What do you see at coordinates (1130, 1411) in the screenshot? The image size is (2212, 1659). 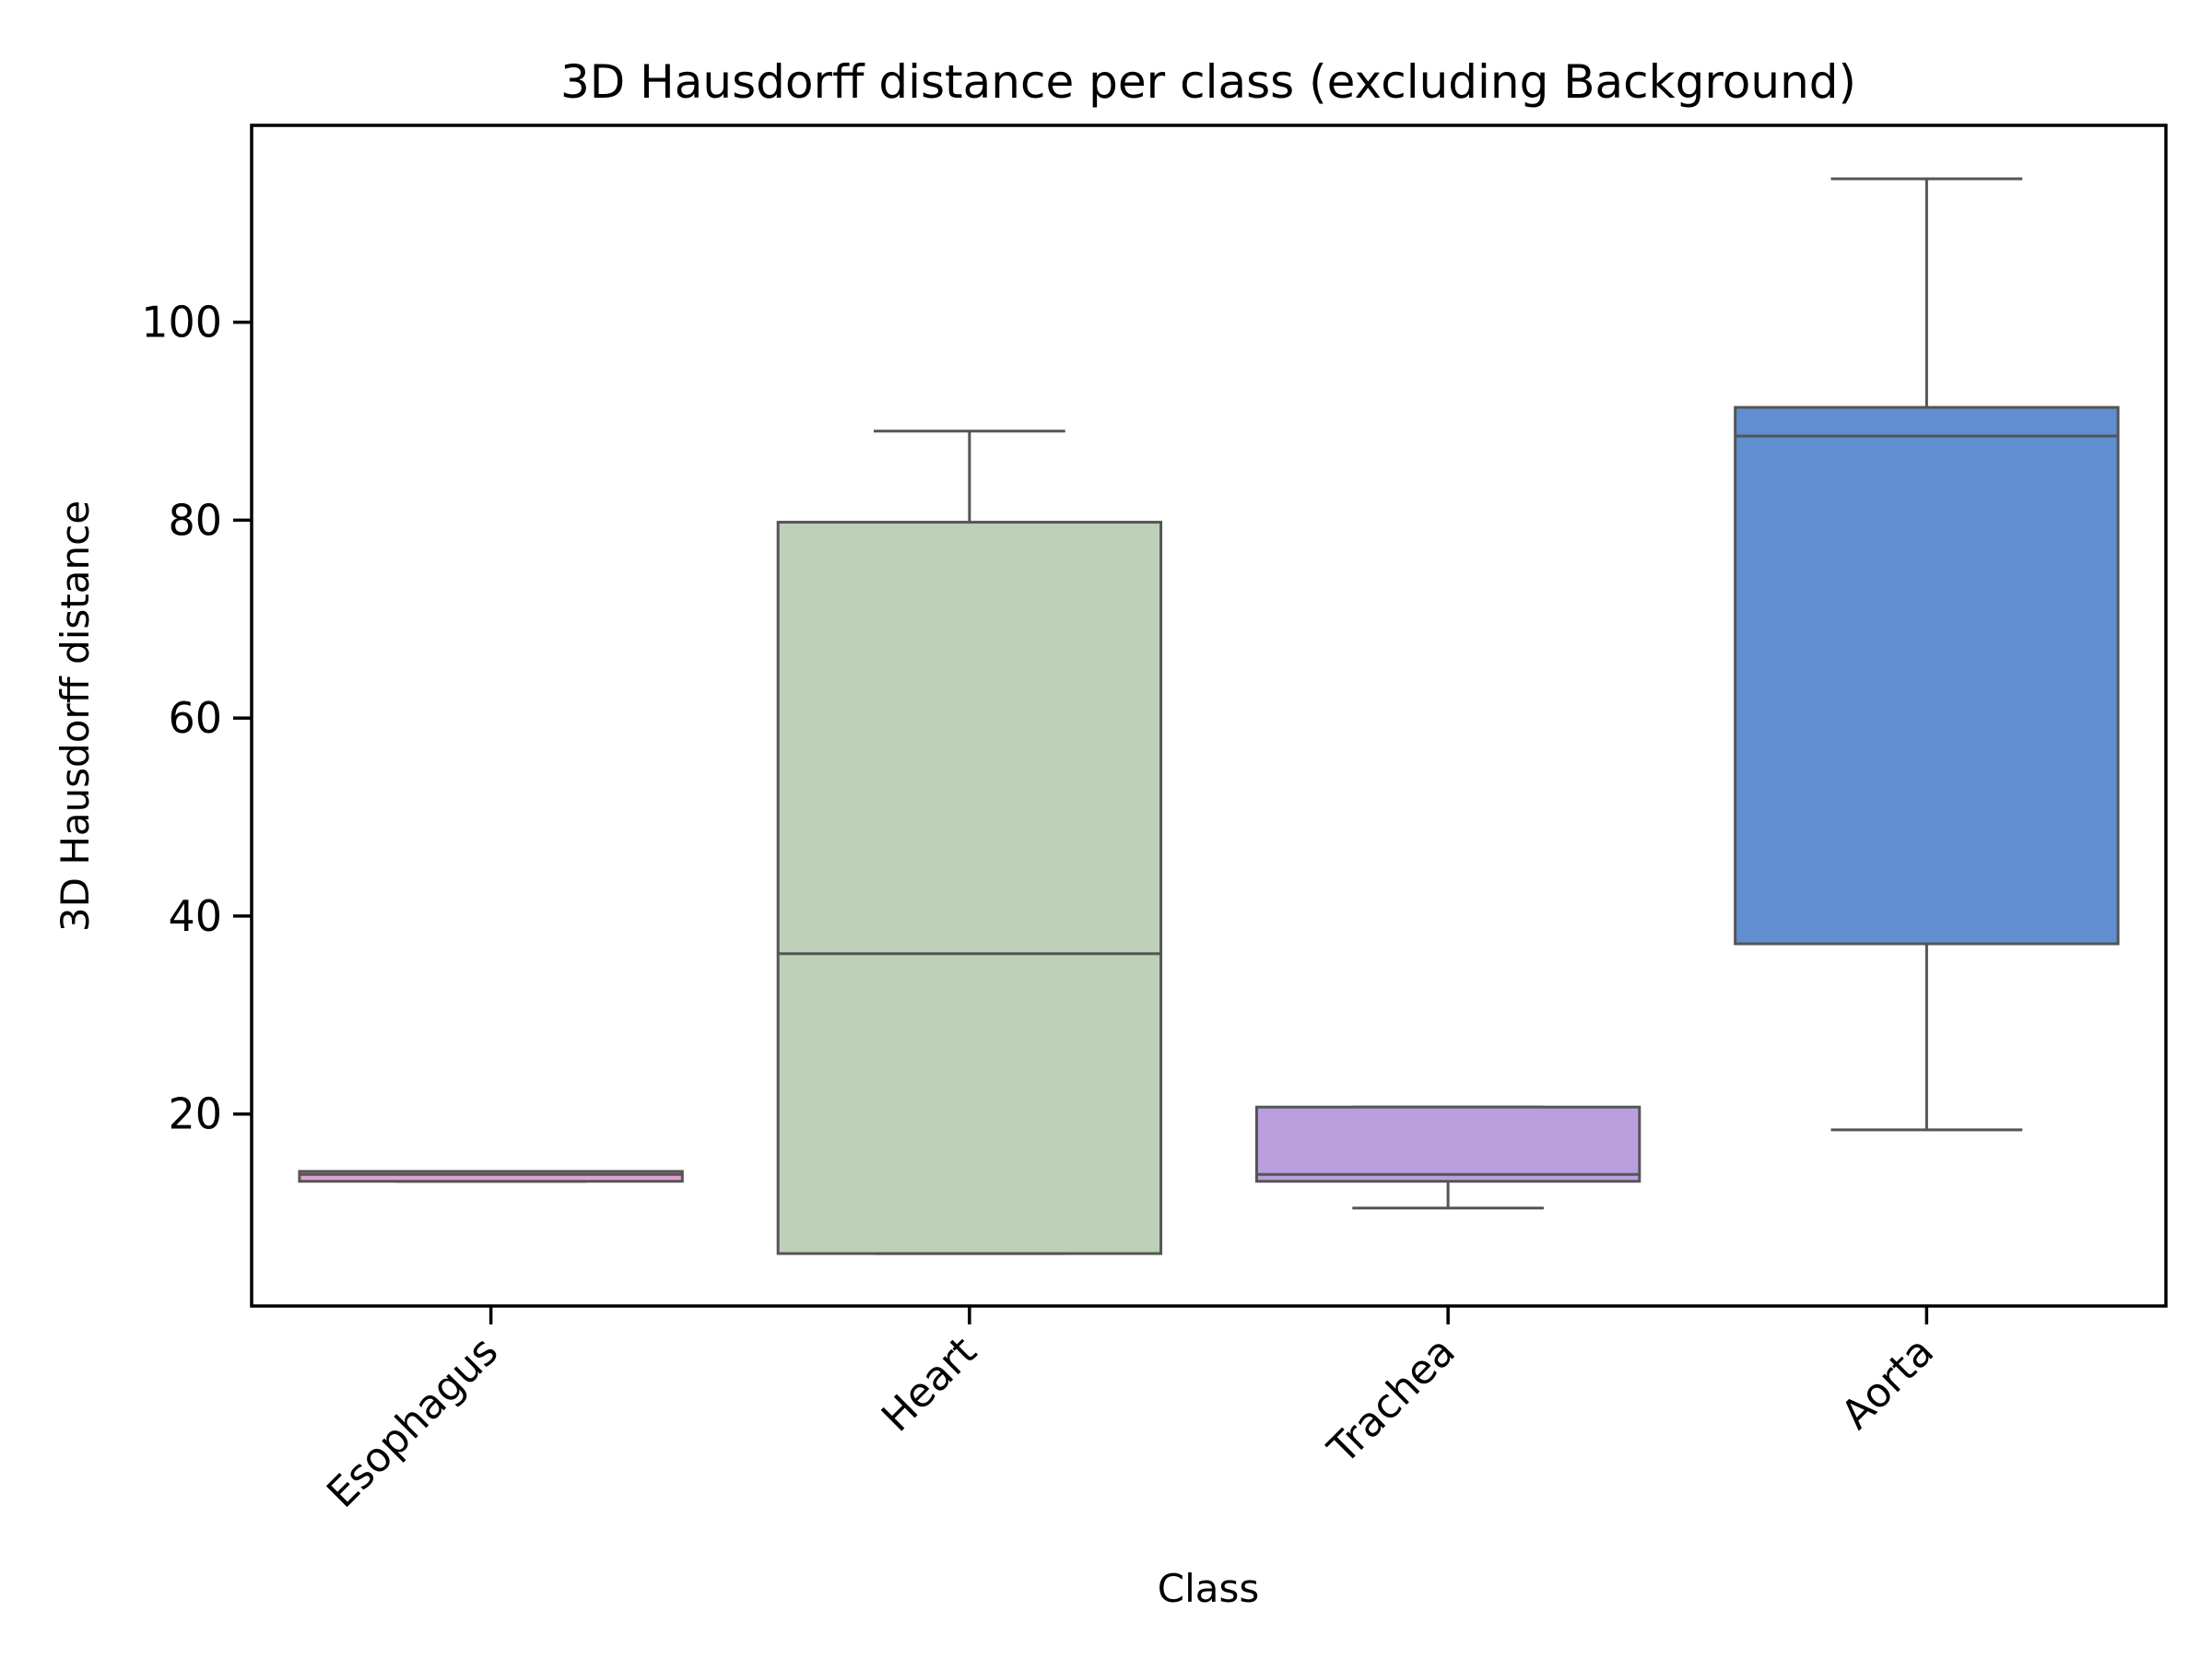 I see `x-axis: Esophagus Heart Trachea Aorta` at bounding box center [1130, 1411].